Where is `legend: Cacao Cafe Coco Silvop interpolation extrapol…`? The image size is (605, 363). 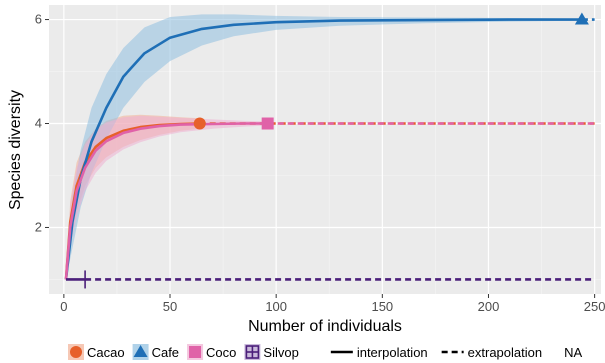 legend: Cacao Cafe Coco Silvop interpolation extrapol… is located at coordinates (325, 352).